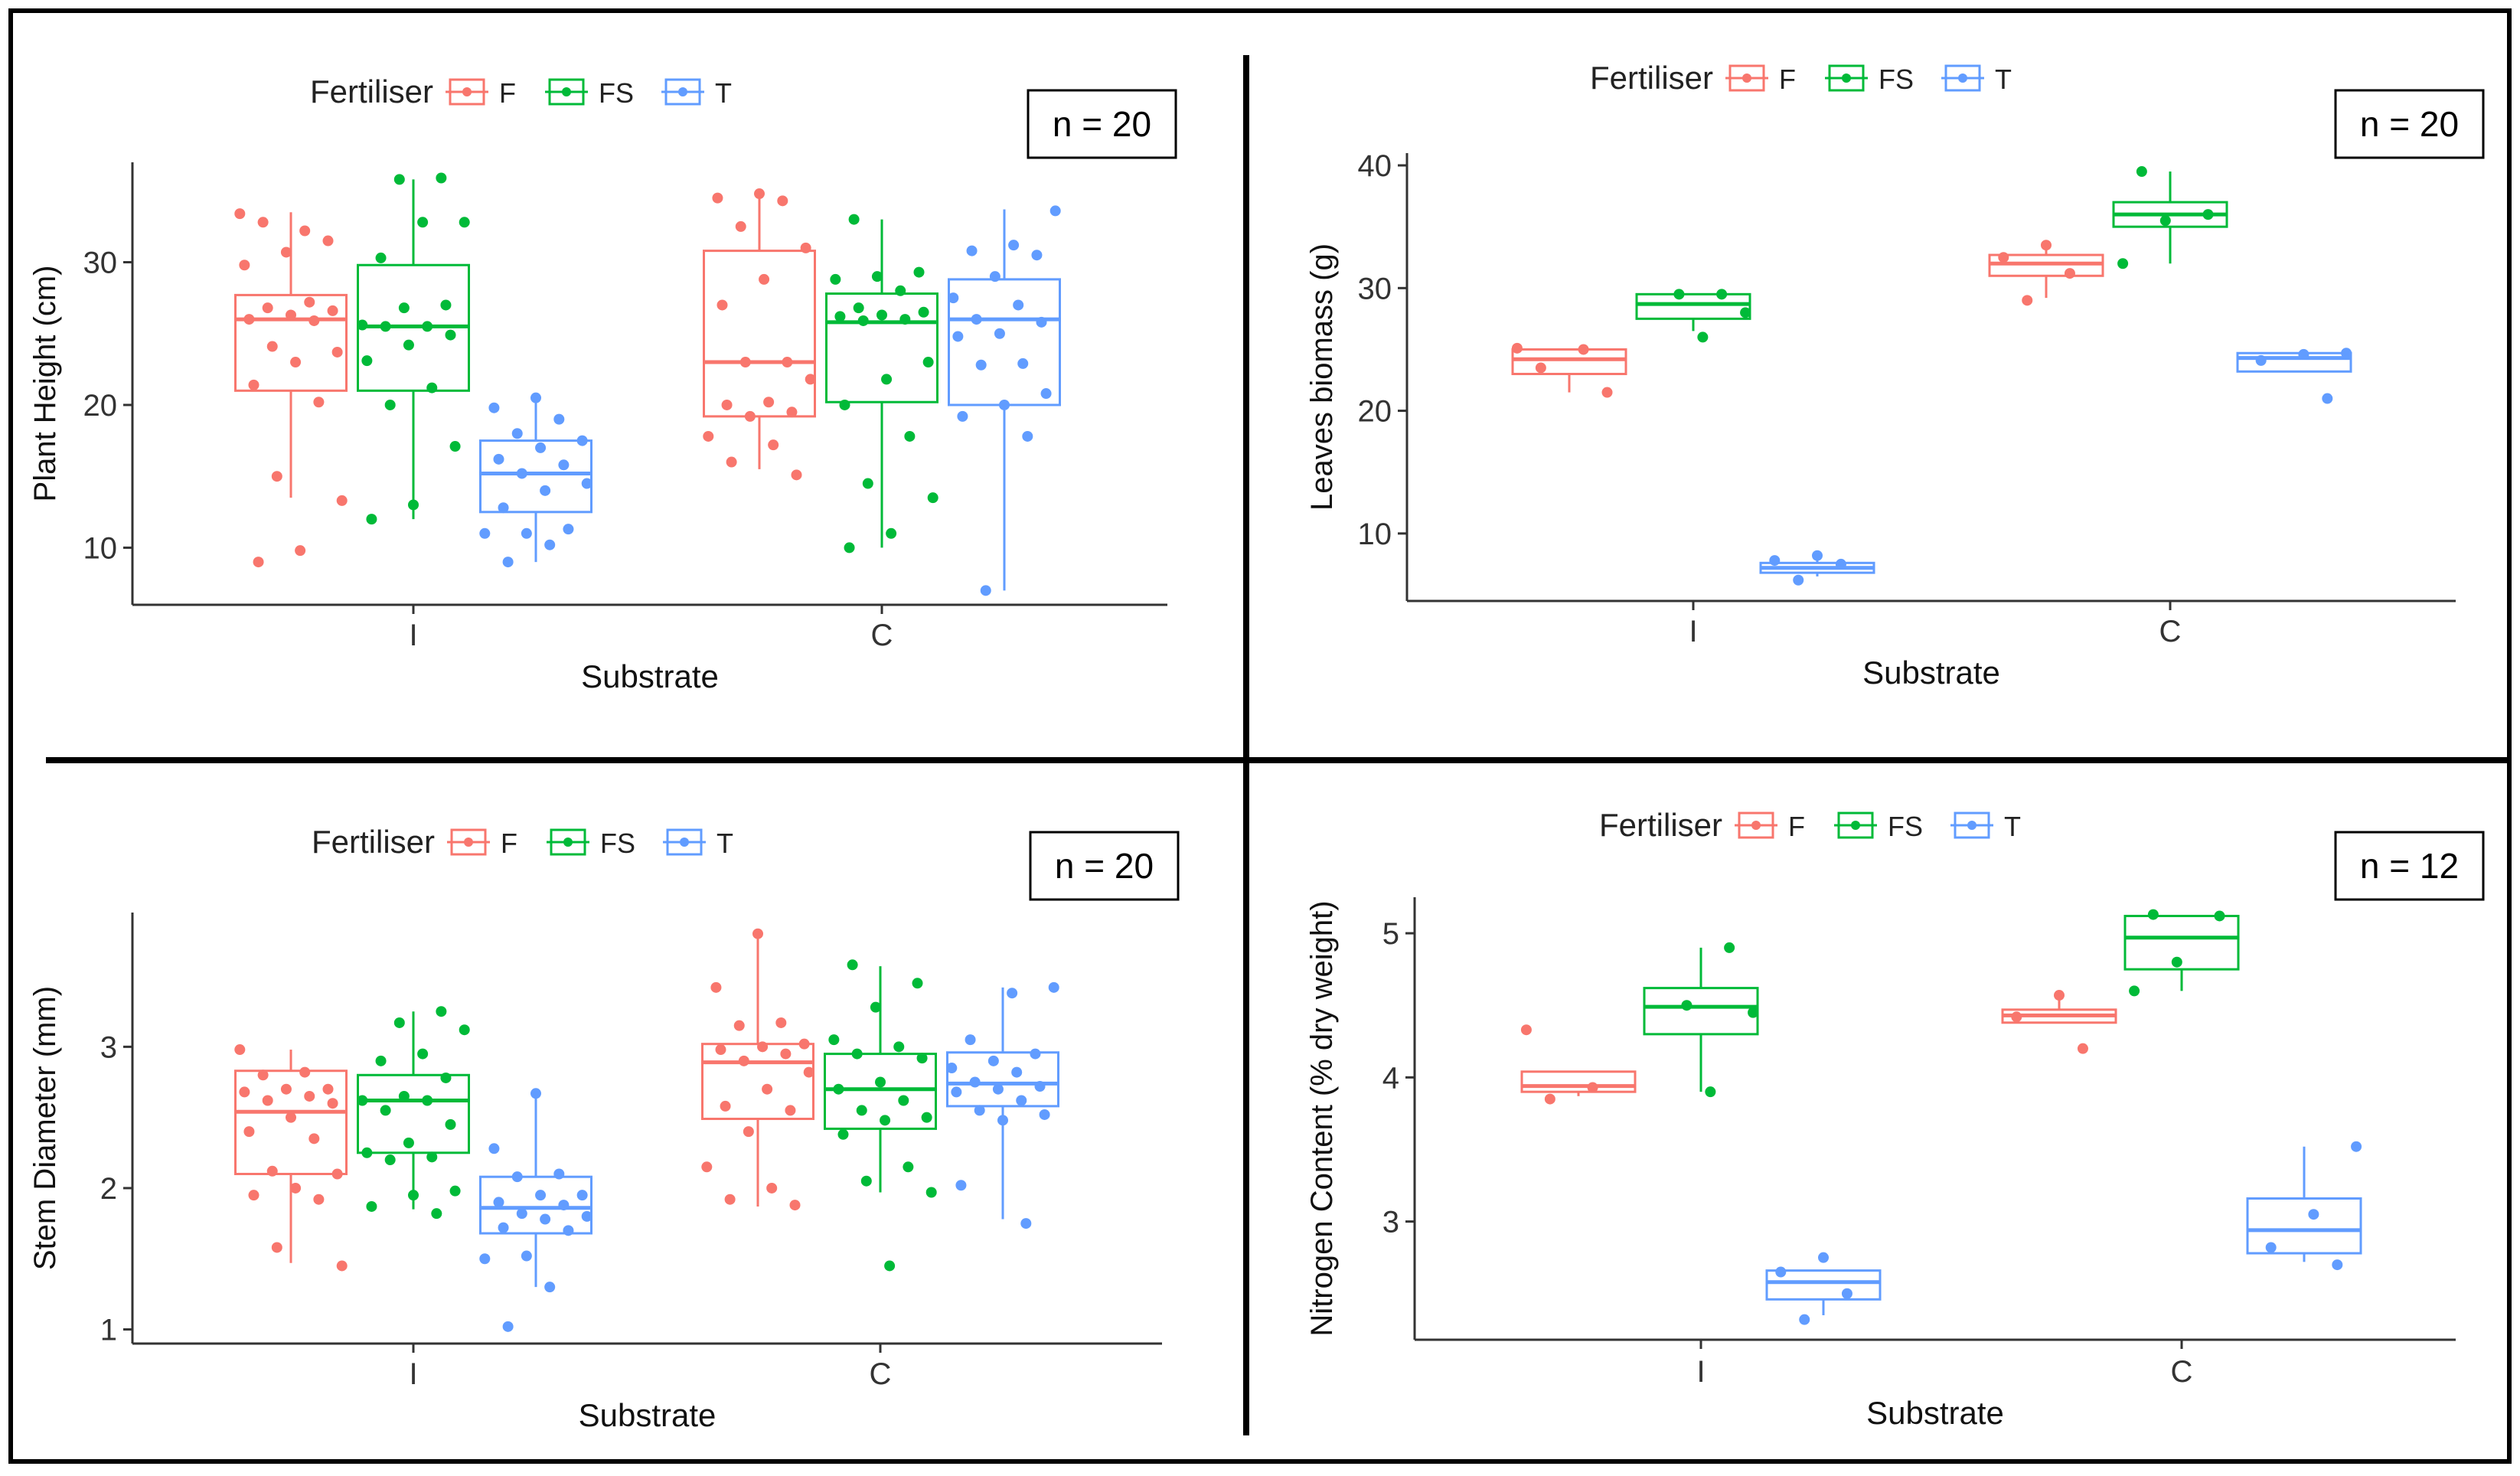  Describe the element at coordinates (1701, 1011) in the screenshot. I see `box-FS` at that location.